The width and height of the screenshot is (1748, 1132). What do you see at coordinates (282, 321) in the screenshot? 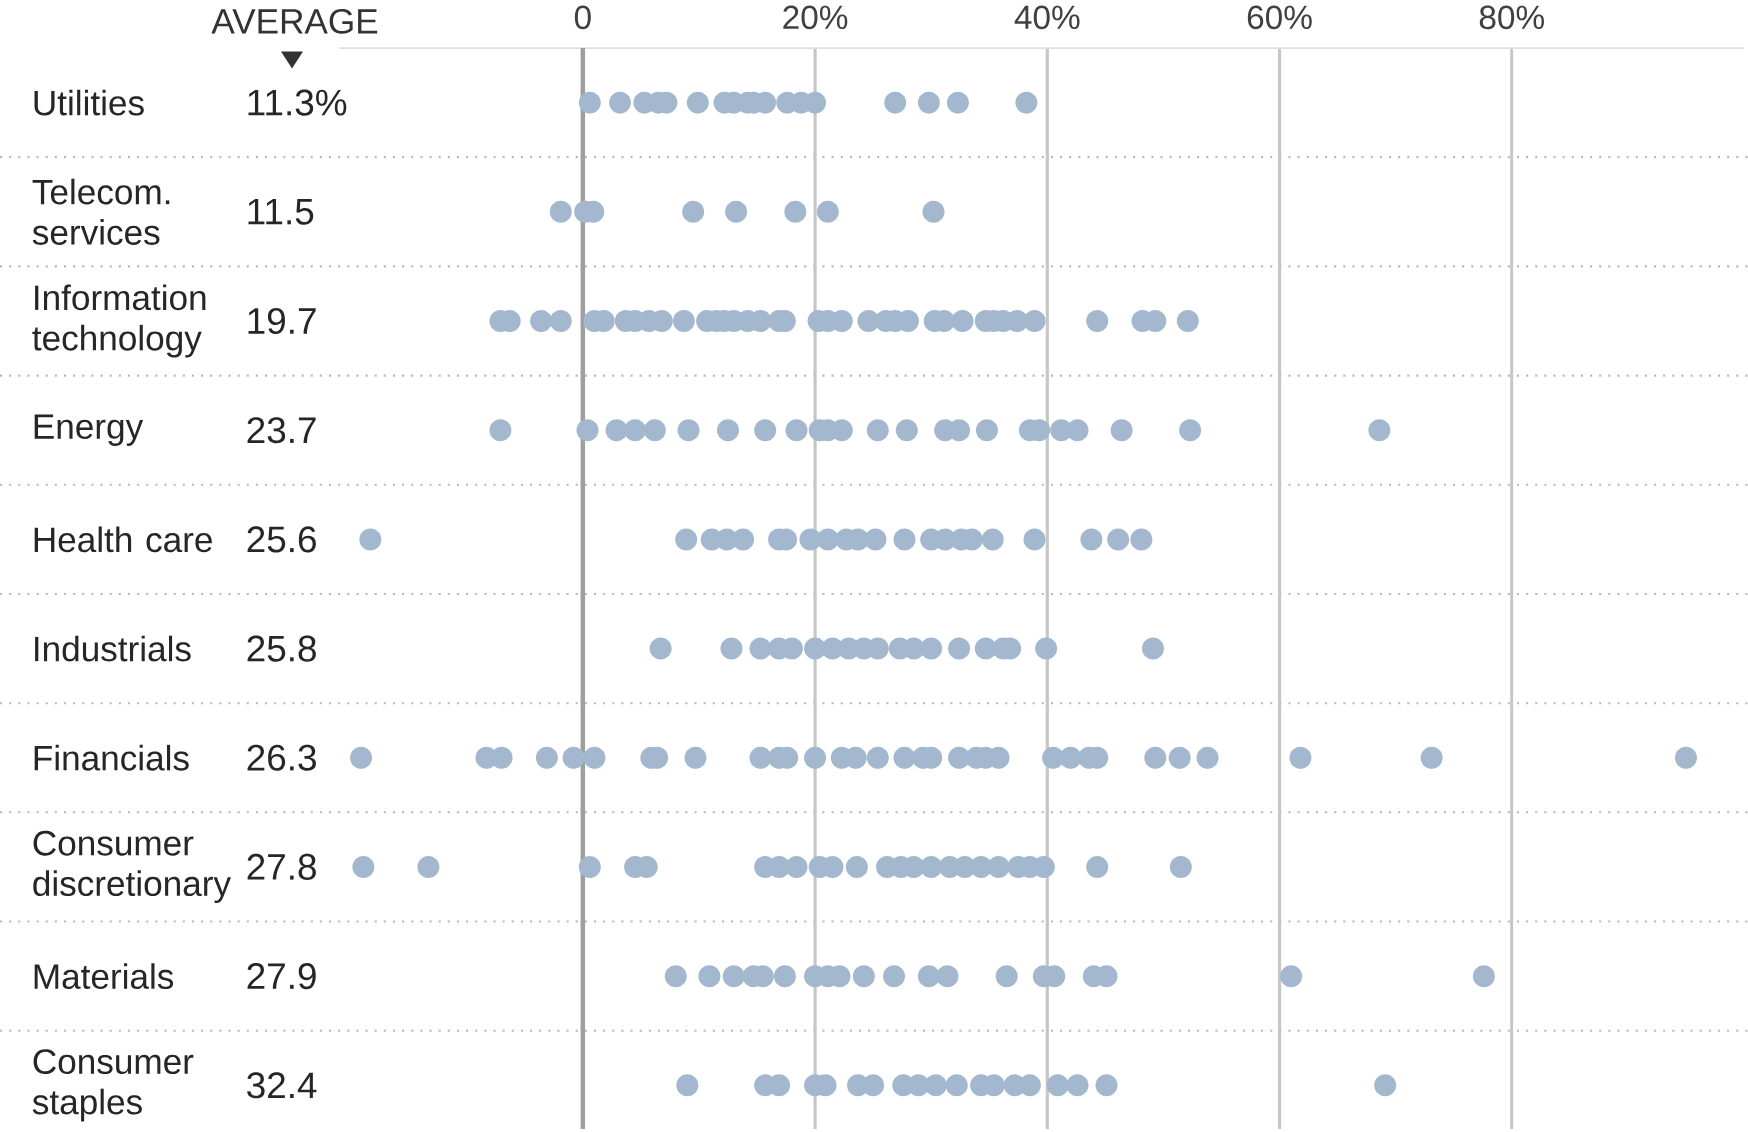
I see `text: 19.7` at bounding box center [282, 321].